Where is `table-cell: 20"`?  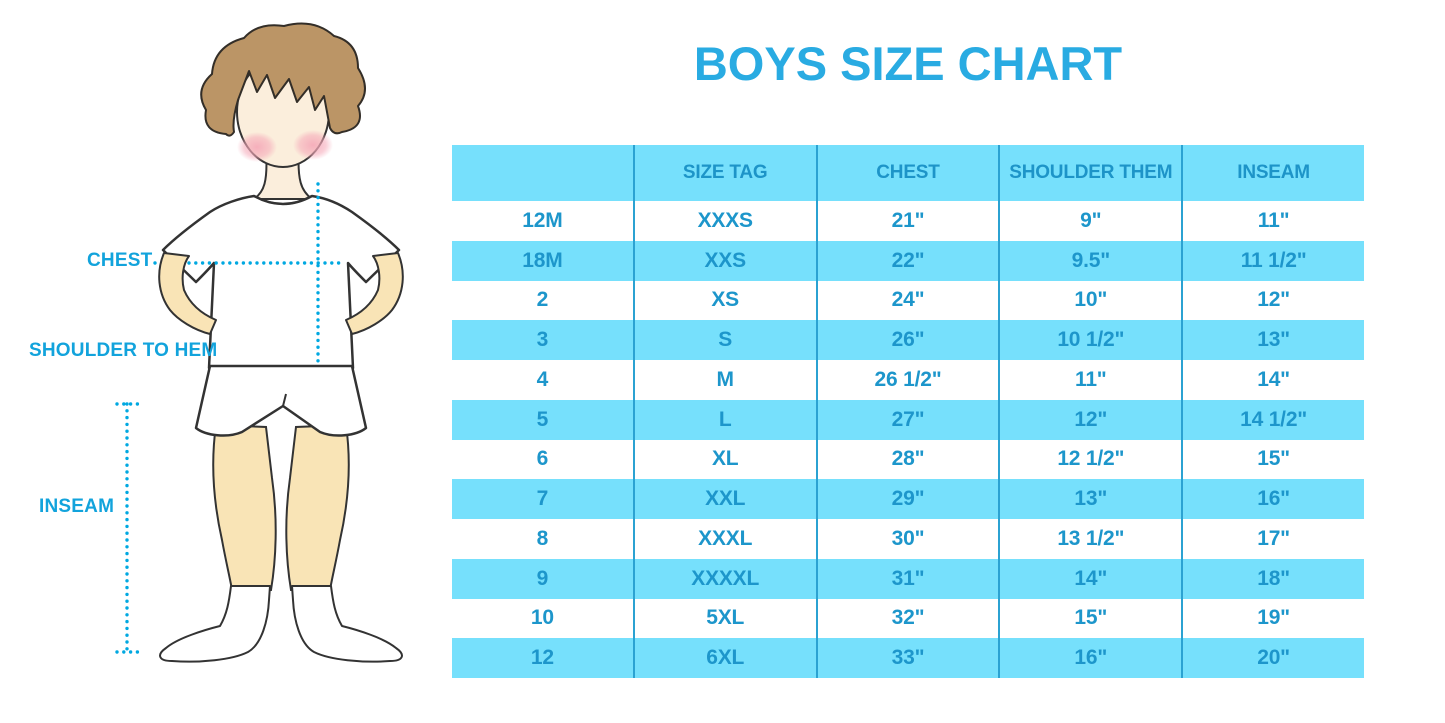 table-cell: 20" is located at coordinates (1273, 658).